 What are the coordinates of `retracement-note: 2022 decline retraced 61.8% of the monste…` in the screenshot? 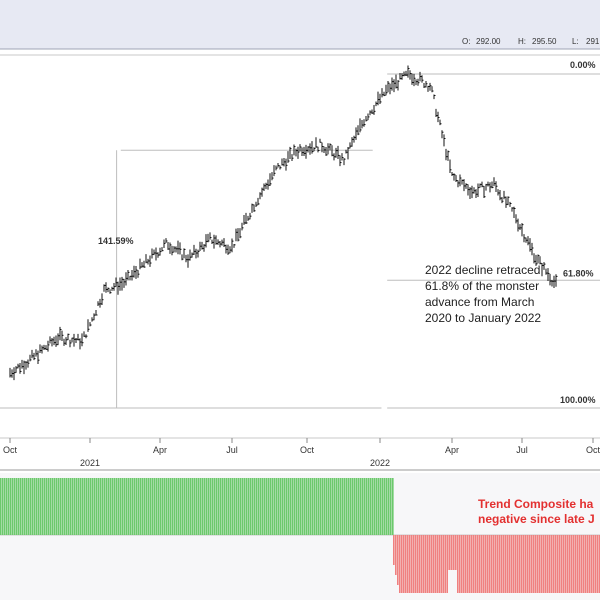 It's located at (483, 294).